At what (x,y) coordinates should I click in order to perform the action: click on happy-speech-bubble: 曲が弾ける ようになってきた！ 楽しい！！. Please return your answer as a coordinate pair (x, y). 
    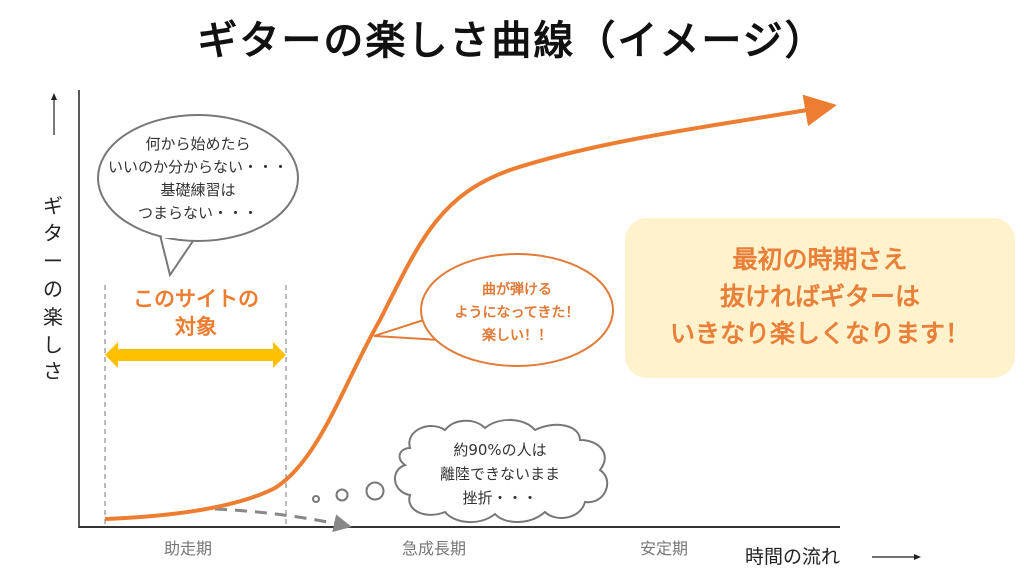
    Looking at the image, I should click on (493, 310).